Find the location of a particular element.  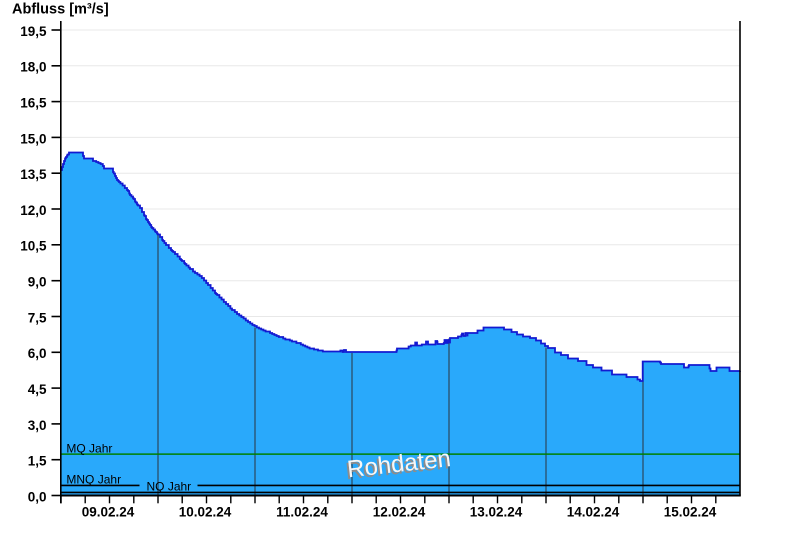

svg-text: 10,5 is located at coordinates (33, 246).